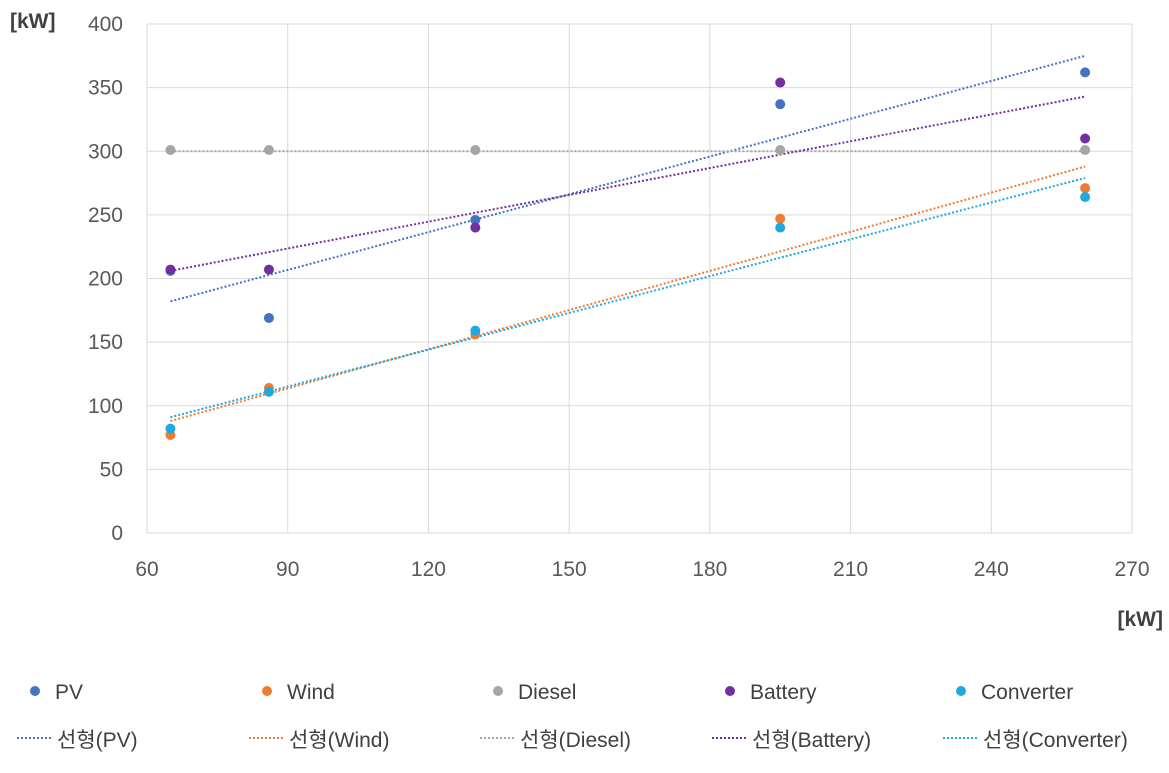  I want to click on legend-trend-label-converter: 선형(Converter), so click(1055, 740).